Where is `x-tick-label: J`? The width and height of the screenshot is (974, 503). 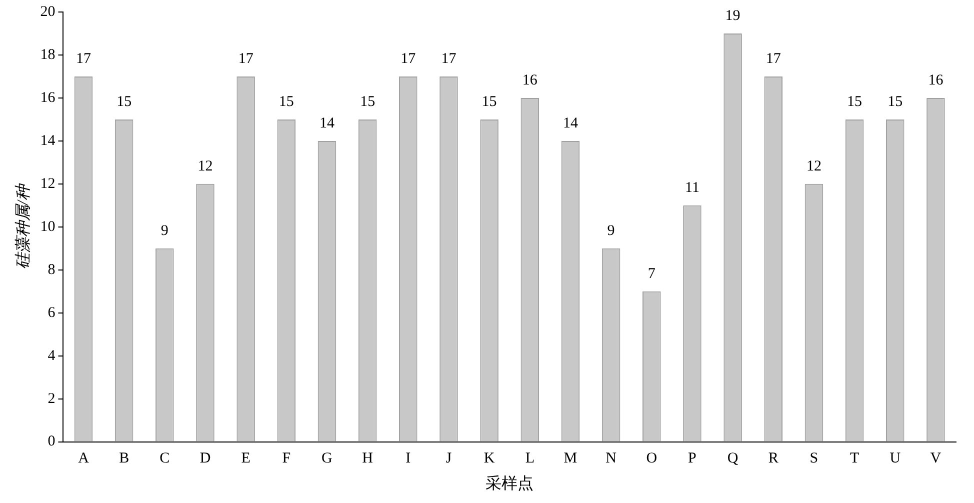
x-tick-label: J is located at coordinates (449, 458).